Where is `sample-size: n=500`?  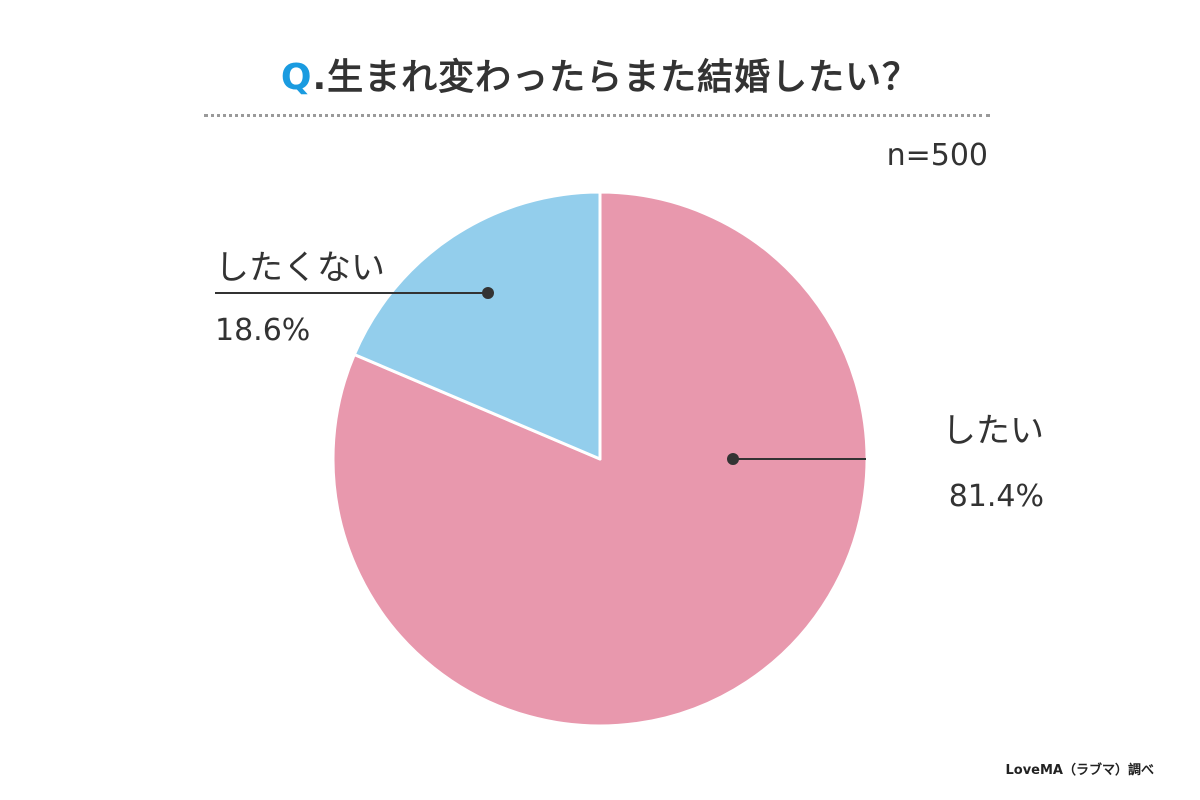
sample-size: n=500 is located at coordinates (937, 155).